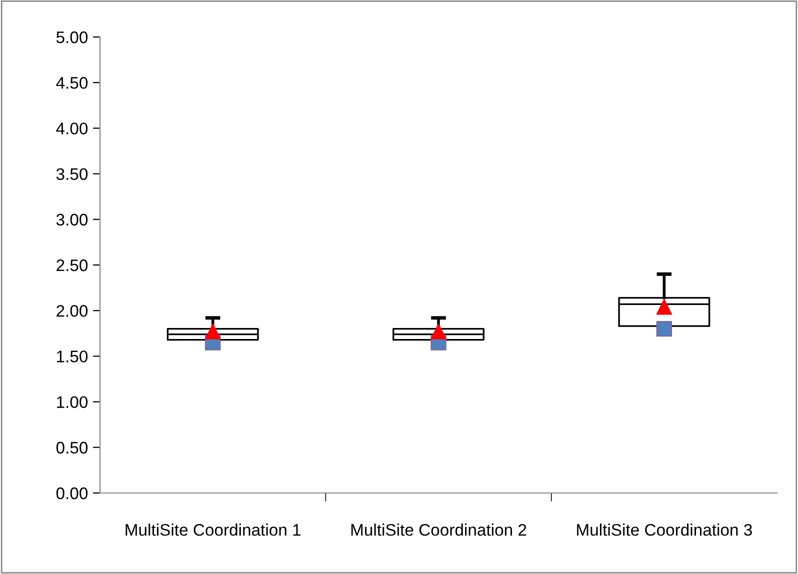 This screenshot has height=574, width=798. Describe the element at coordinates (72, 220) in the screenshot. I see `y-tick-label: 3.00` at that location.